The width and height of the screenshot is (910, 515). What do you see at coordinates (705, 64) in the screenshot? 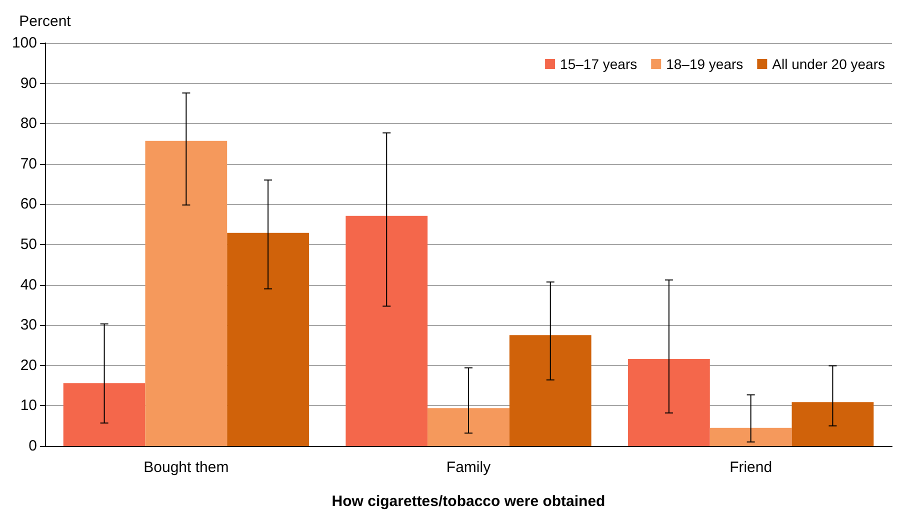
I see `legend-label: 18–19 years` at bounding box center [705, 64].